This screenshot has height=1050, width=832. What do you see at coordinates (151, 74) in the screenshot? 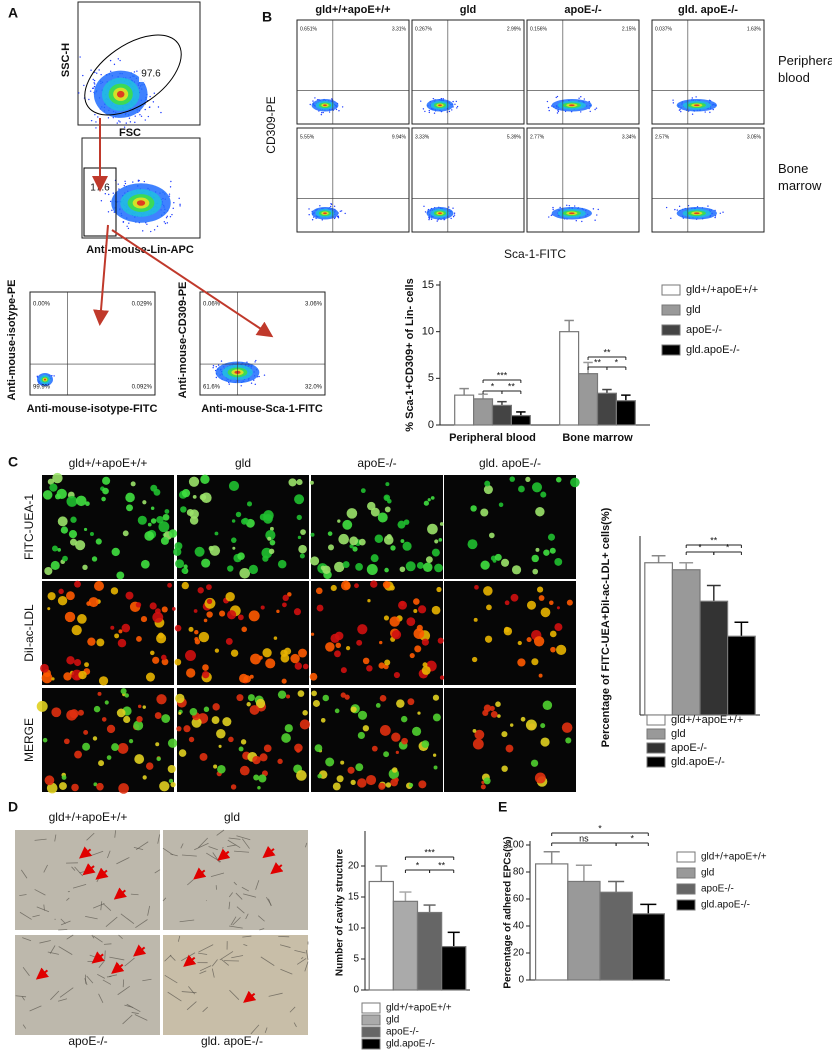
I see `gate-box` at bounding box center [151, 74].